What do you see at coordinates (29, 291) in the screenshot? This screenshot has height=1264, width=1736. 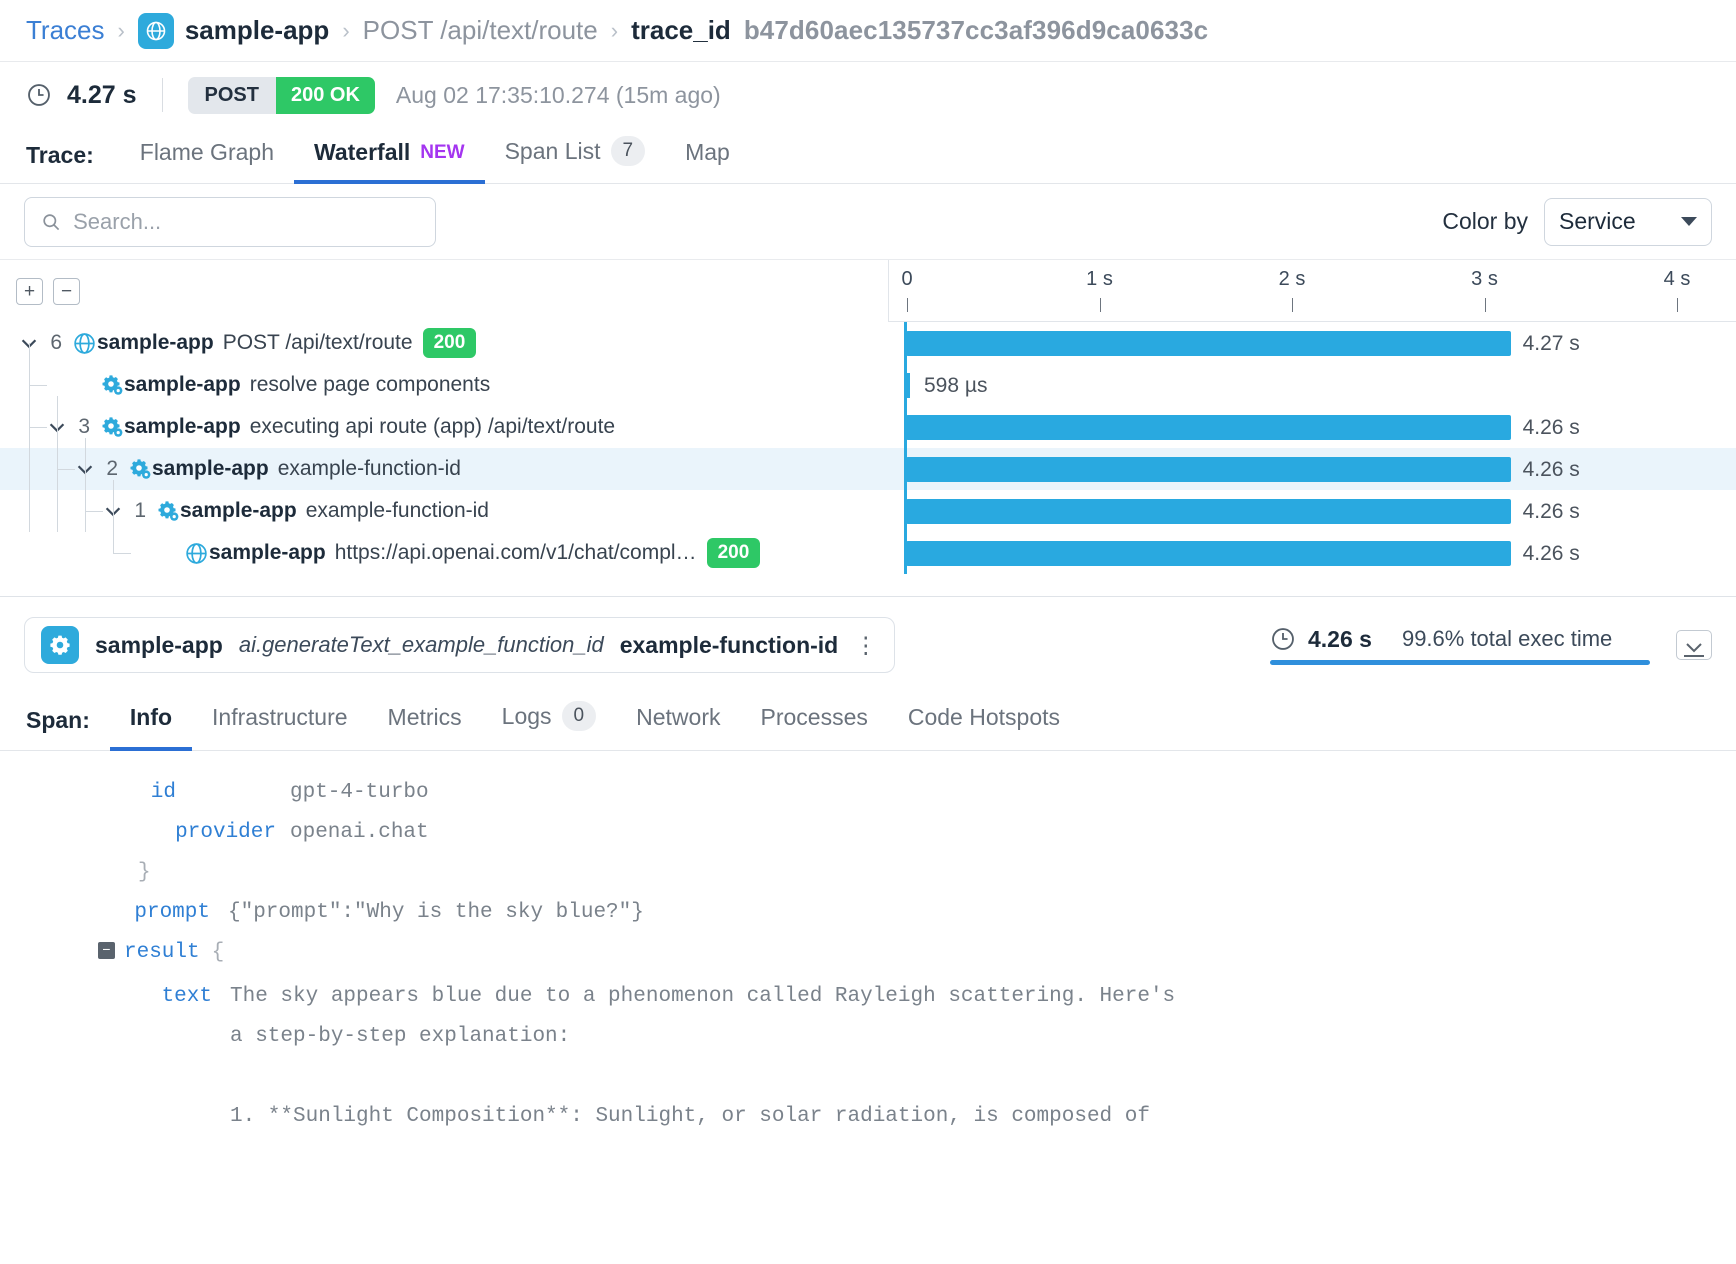 I see `expand-all-button: +` at bounding box center [29, 291].